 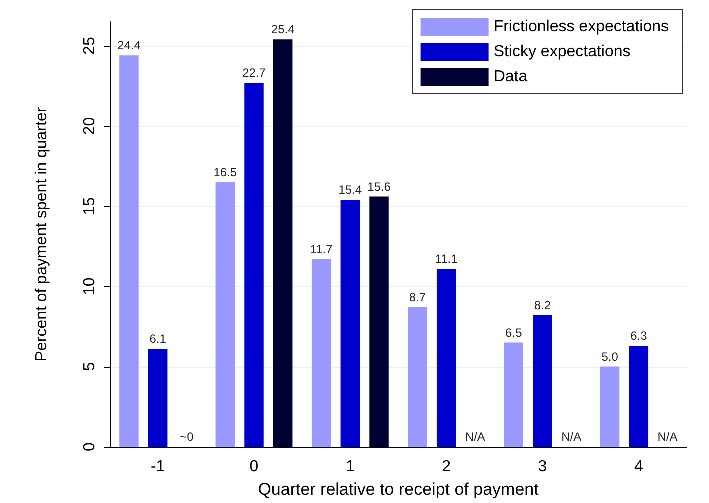 What do you see at coordinates (350, 467) in the screenshot?
I see `x-tick-label: 1` at bounding box center [350, 467].